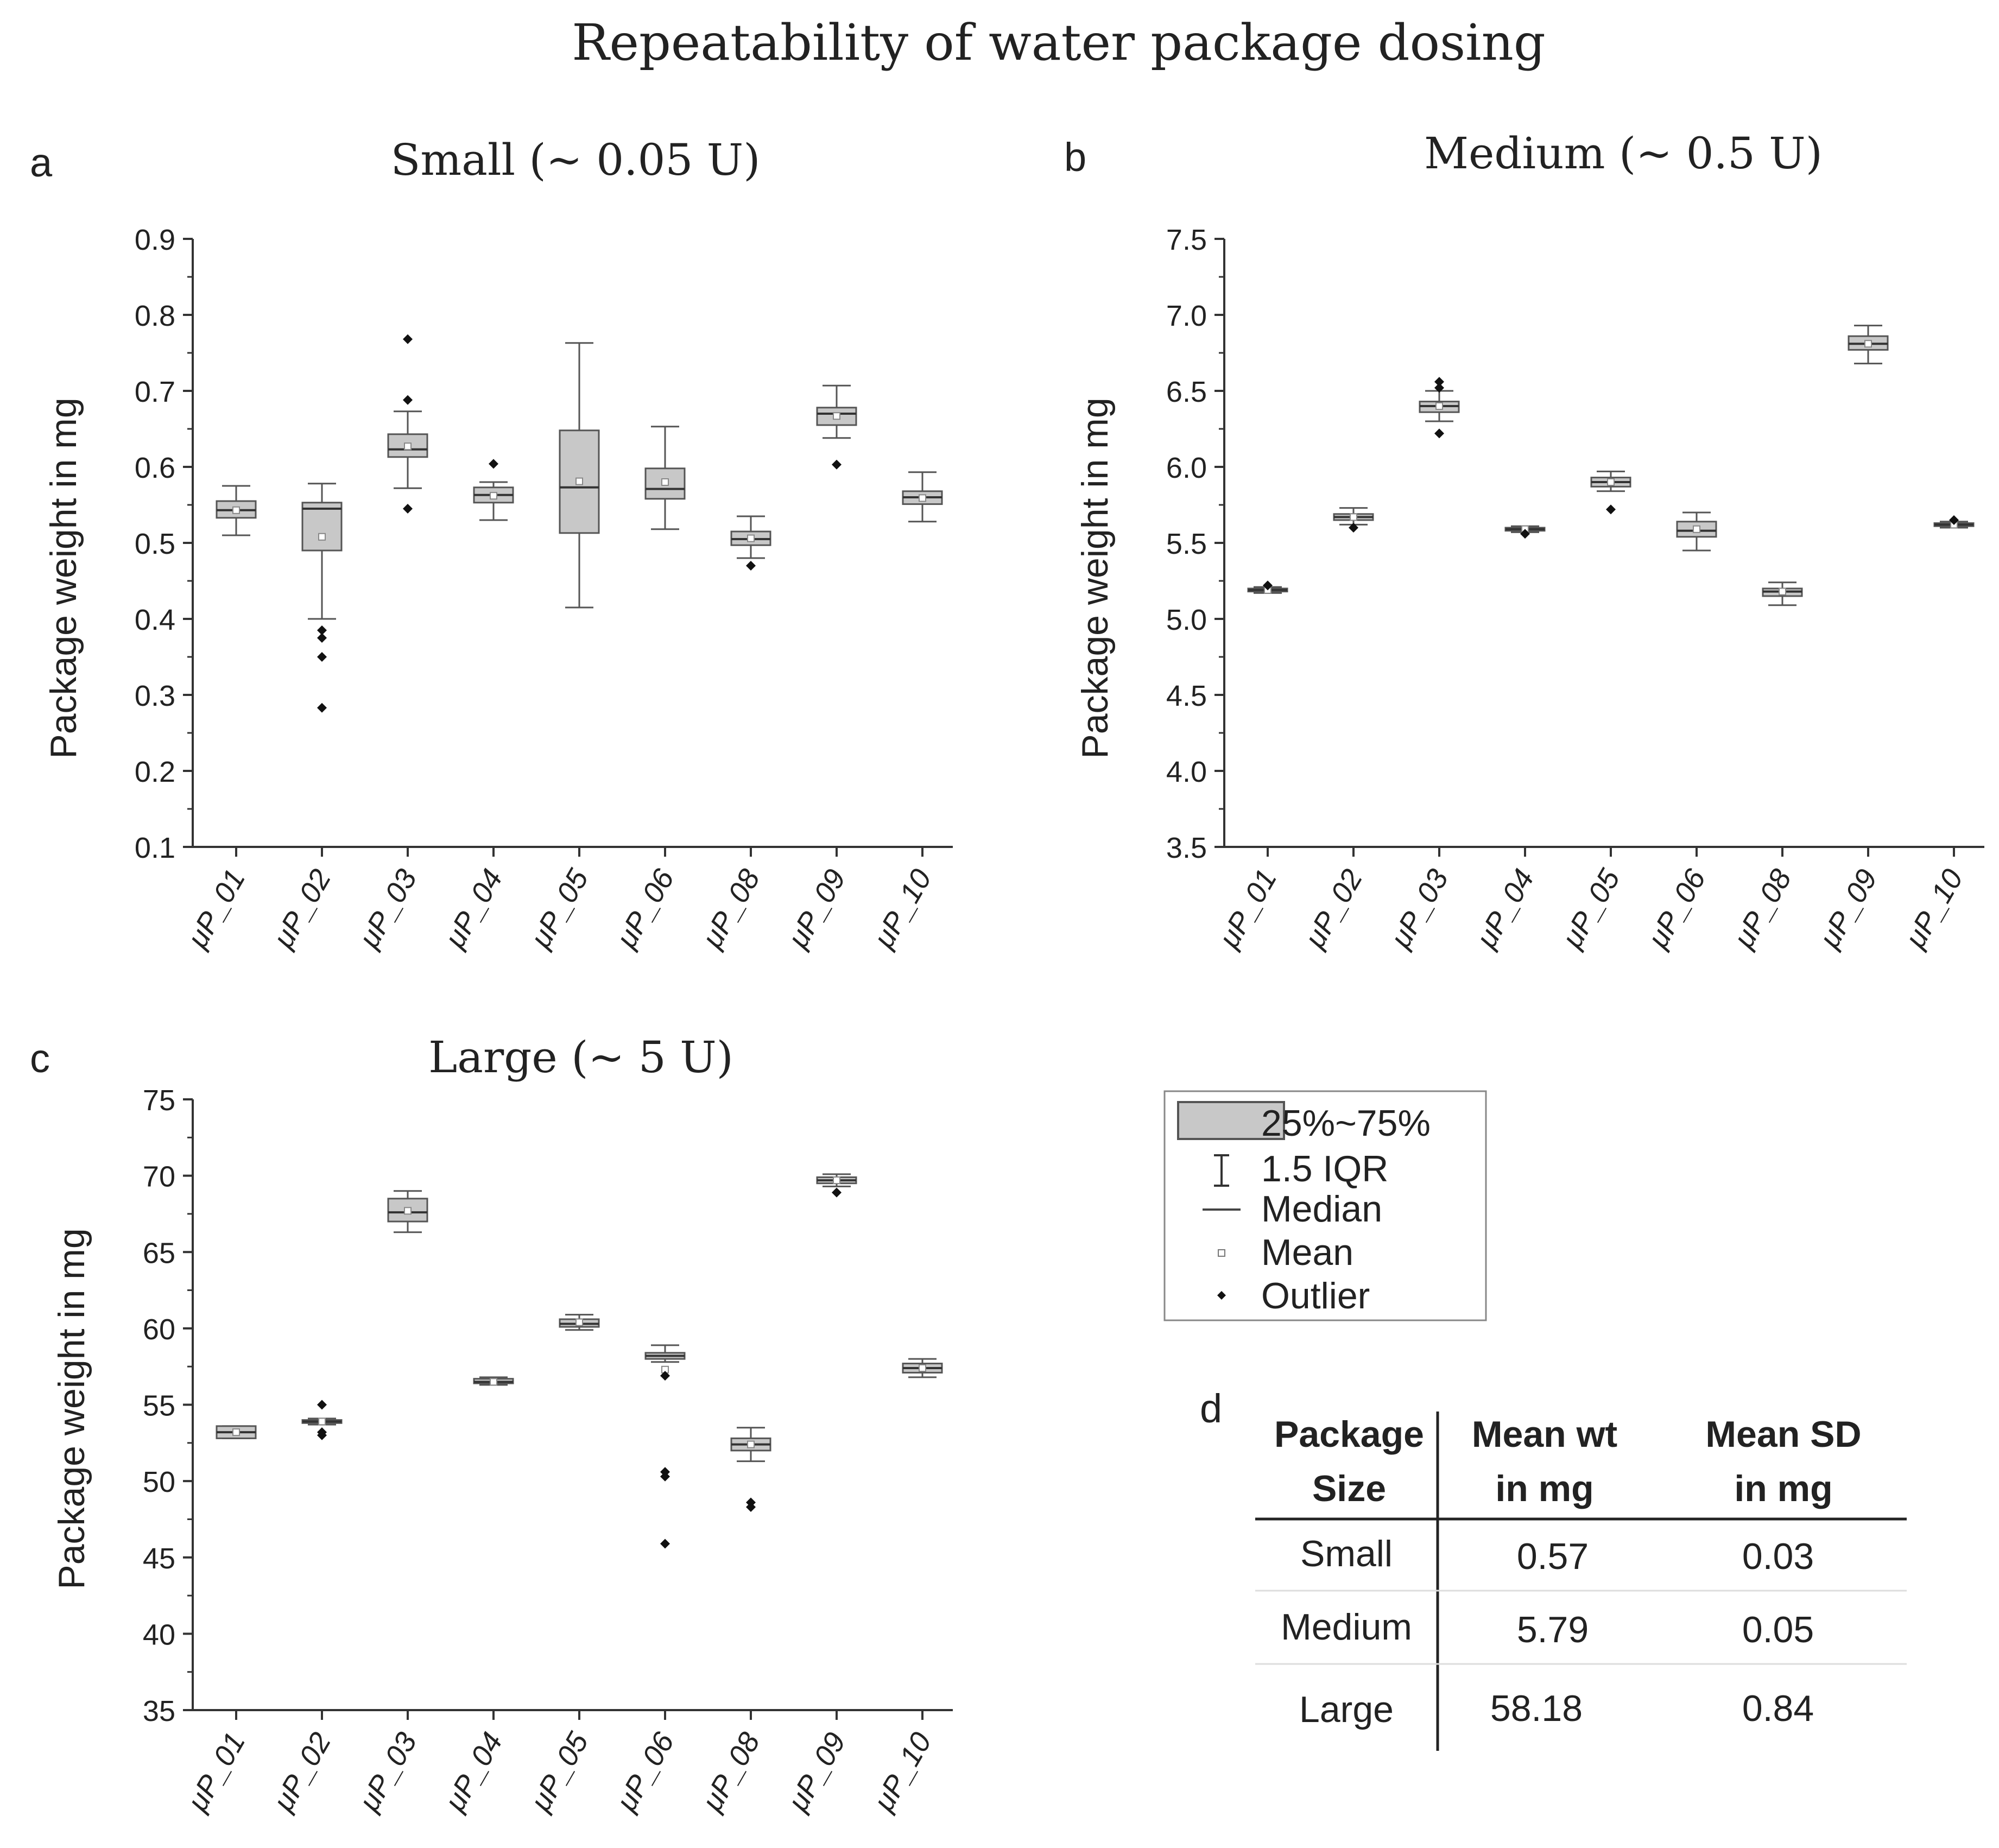 This screenshot has width=1999, height=1848. I want to click on y-tick-label: 75, so click(159, 1101).